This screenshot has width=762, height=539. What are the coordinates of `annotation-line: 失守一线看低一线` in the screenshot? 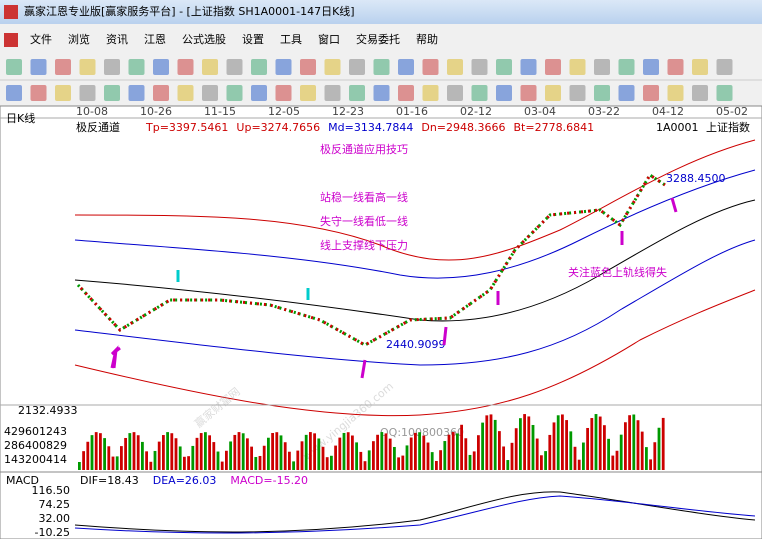 It's located at (364, 221).